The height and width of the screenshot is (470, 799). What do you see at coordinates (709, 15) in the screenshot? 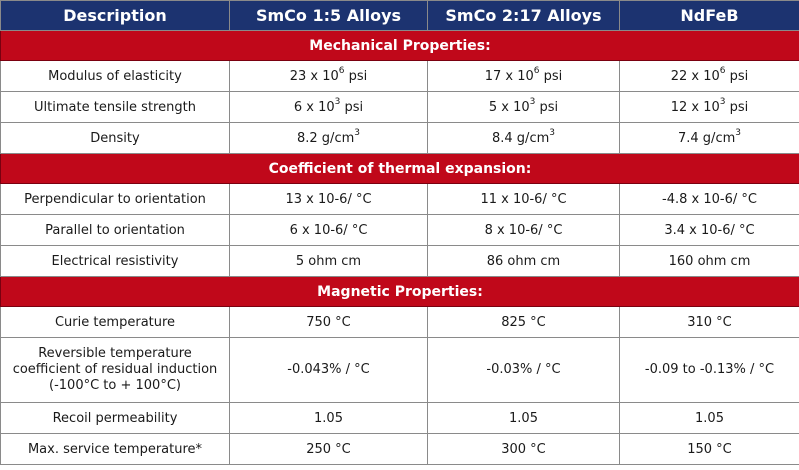
I see `header-ndfeb: NdFeB` at bounding box center [709, 15].